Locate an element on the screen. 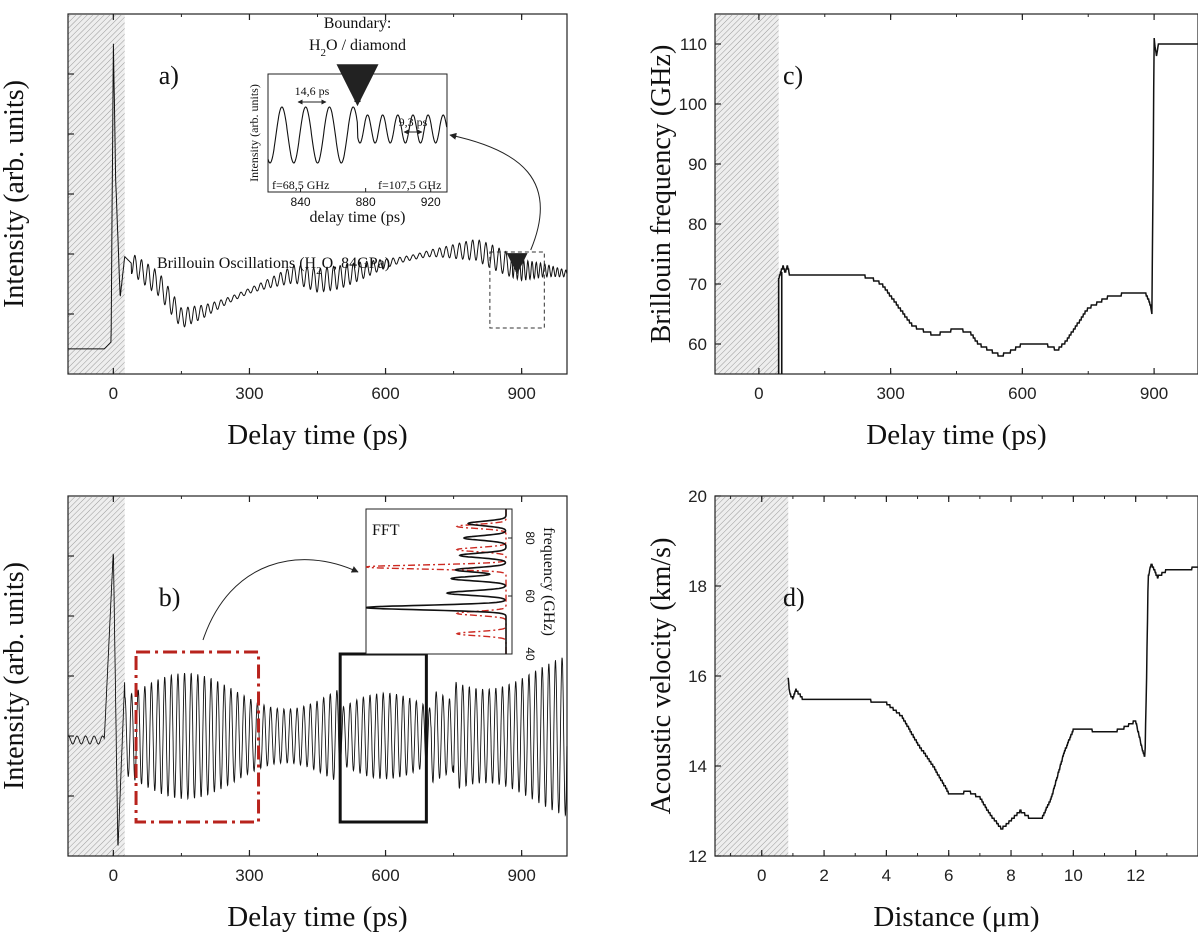 The image size is (1198, 936). x-tick-label: 8 is located at coordinates (1010, 875).